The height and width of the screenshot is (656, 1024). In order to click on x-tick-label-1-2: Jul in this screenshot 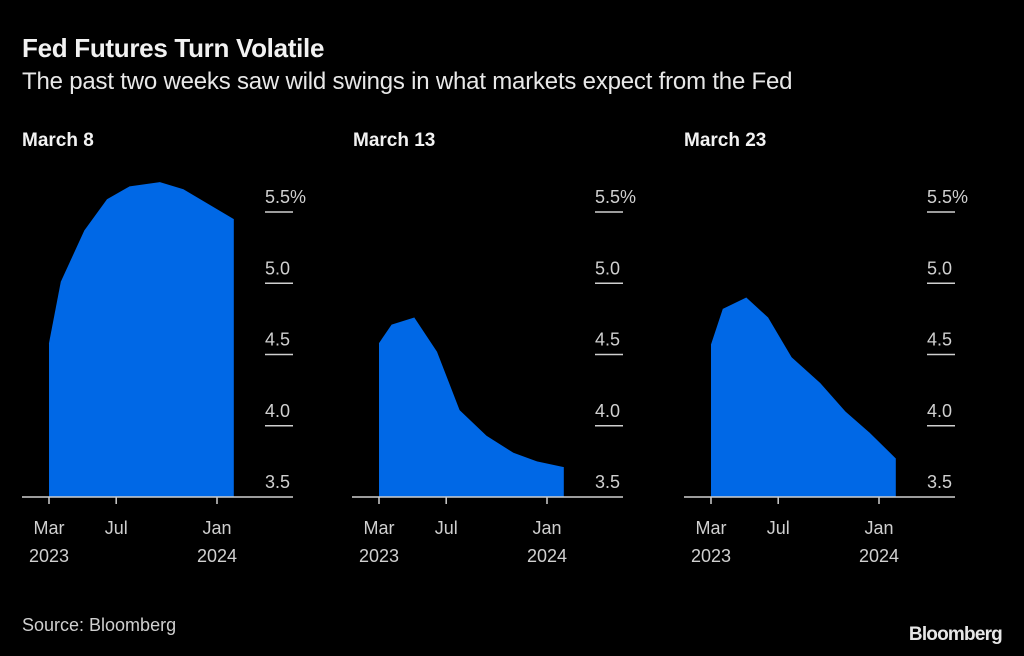, I will do `click(116, 528)`.